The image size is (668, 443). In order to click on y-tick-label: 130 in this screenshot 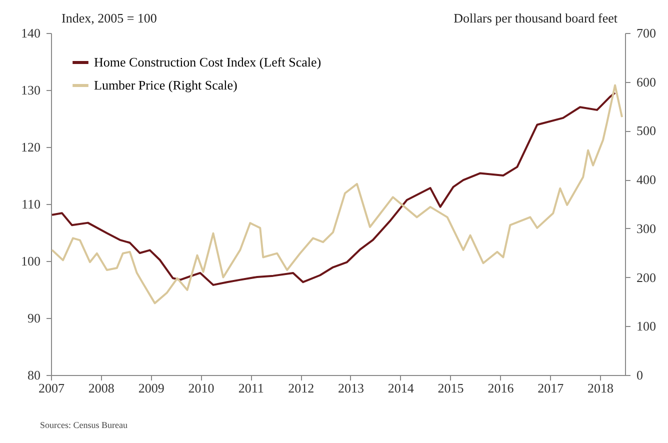, I will do `click(30, 90)`.